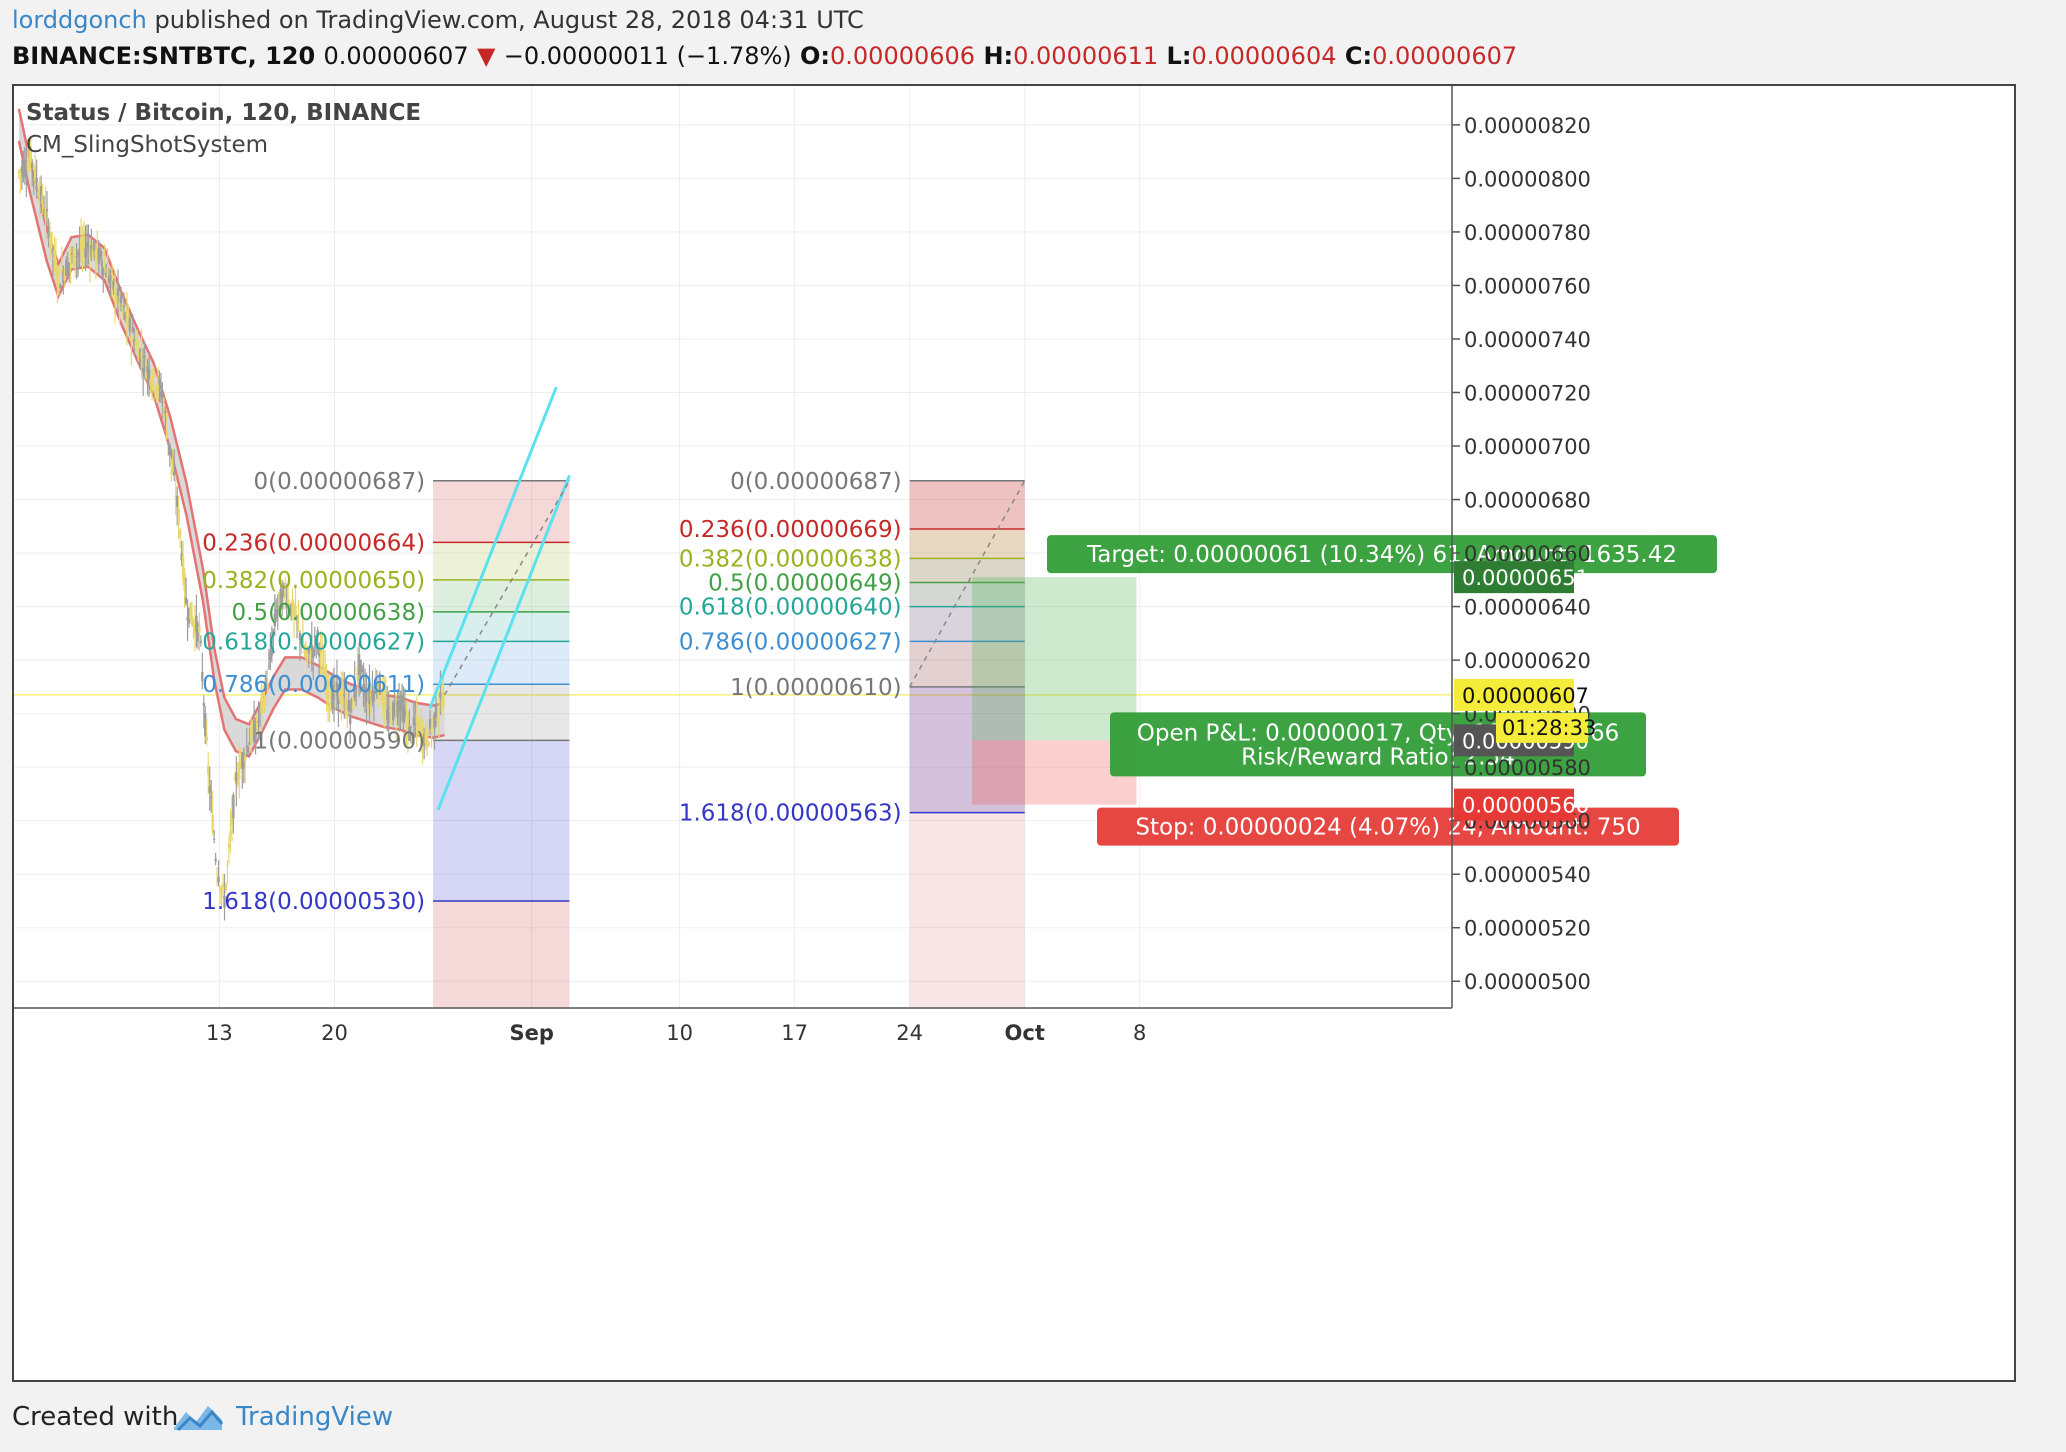  I want to click on price-tick-label: 0.00000780, so click(1527, 233).